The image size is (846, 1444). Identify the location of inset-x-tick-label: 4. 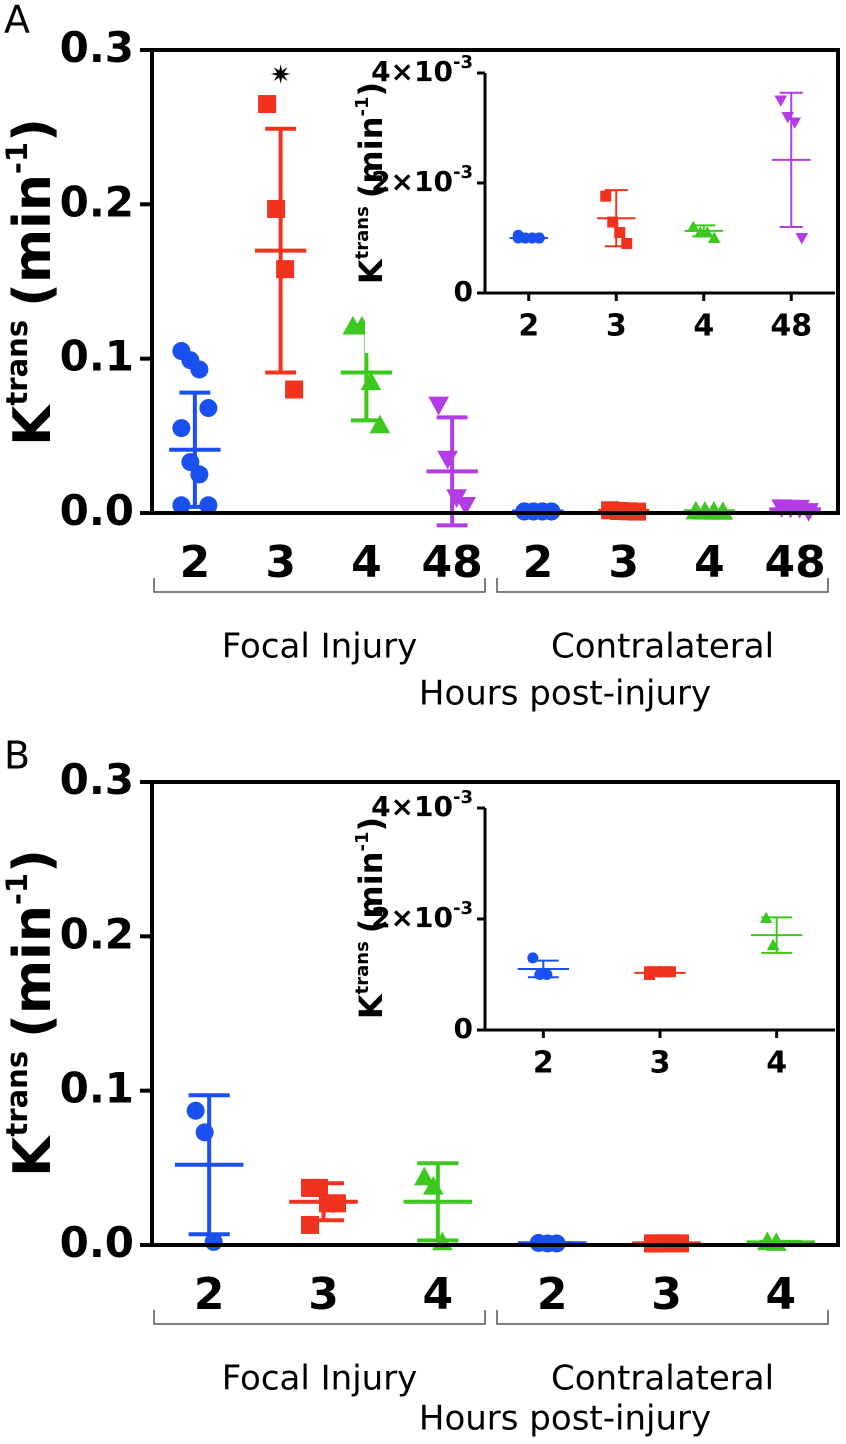
(776, 1063).